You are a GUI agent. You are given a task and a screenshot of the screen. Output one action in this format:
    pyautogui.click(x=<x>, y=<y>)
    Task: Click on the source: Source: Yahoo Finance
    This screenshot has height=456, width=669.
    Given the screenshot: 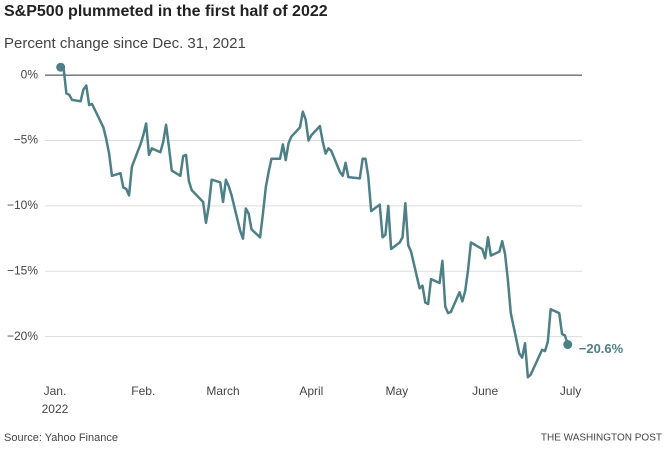 What is the action you would take?
    pyautogui.click(x=61, y=438)
    